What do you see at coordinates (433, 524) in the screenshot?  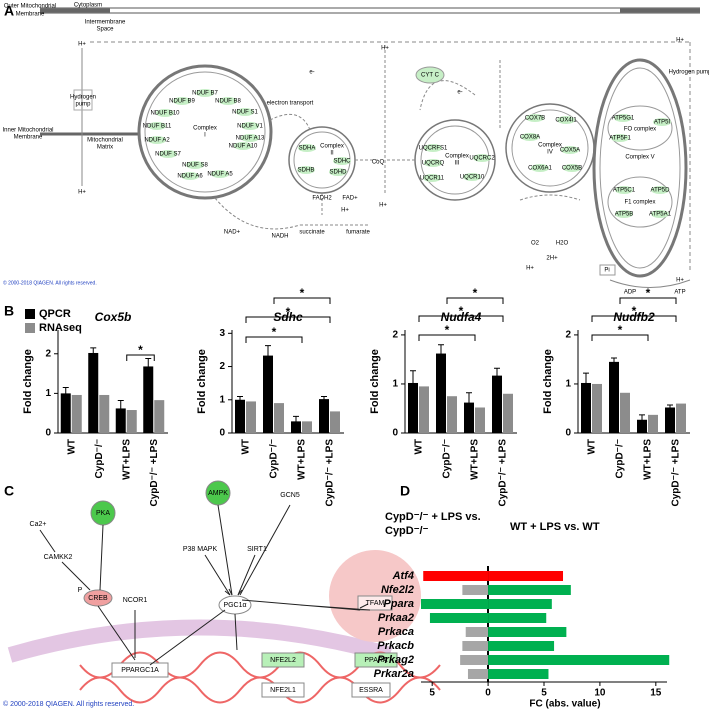 I see `series-header-text: CypD⁻/⁻ + LPS vs. CypD⁻/⁻` at bounding box center [433, 524].